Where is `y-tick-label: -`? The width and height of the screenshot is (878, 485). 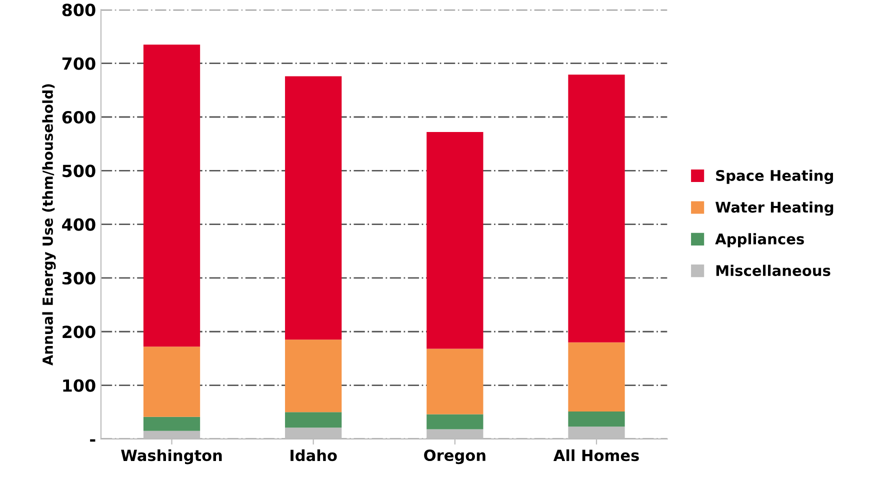 y-tick-label: - is located at coordinates (93, 440).